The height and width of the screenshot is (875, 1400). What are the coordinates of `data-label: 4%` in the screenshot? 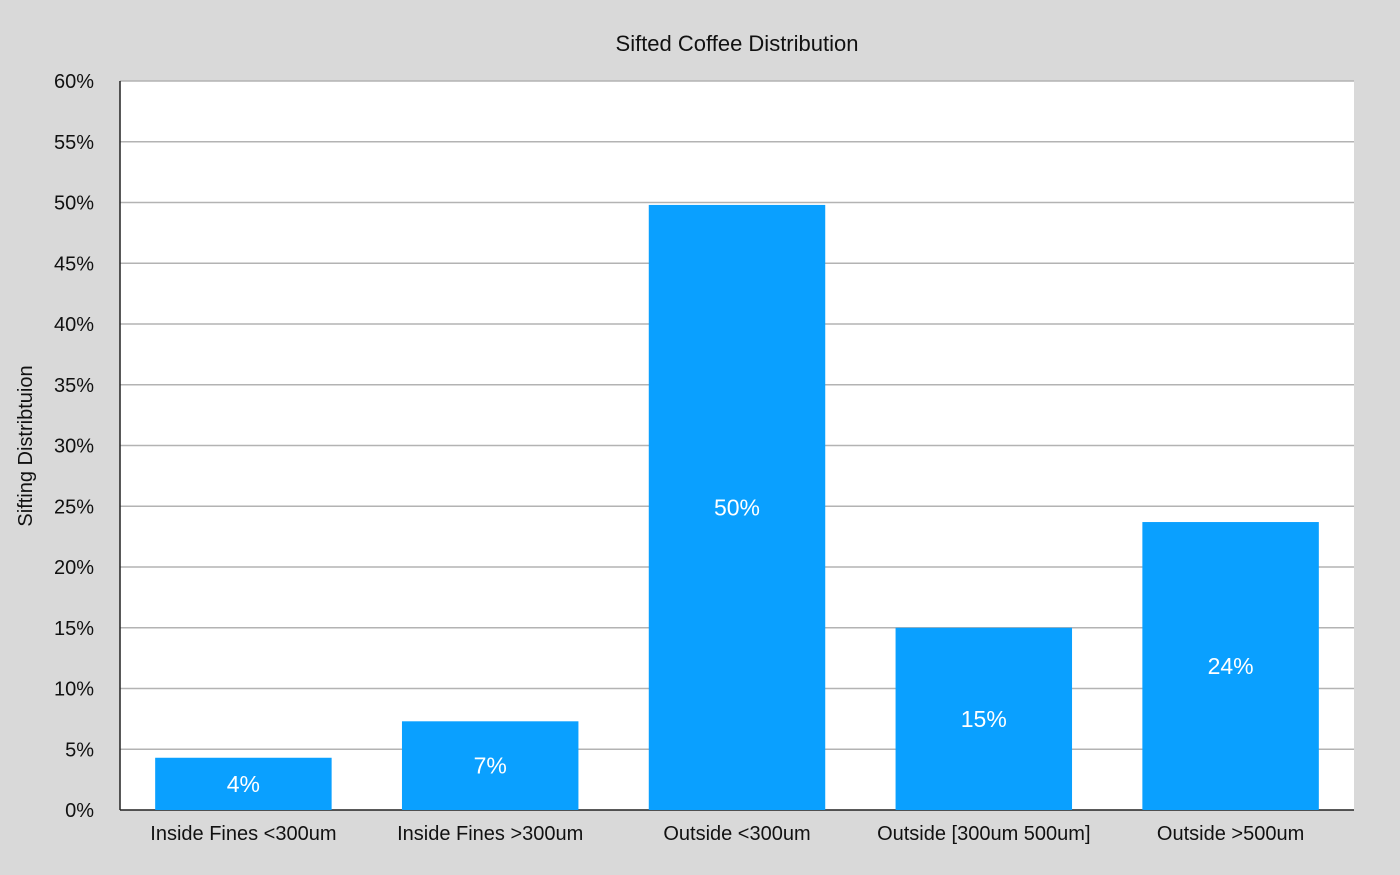 It's located at (243, 784).